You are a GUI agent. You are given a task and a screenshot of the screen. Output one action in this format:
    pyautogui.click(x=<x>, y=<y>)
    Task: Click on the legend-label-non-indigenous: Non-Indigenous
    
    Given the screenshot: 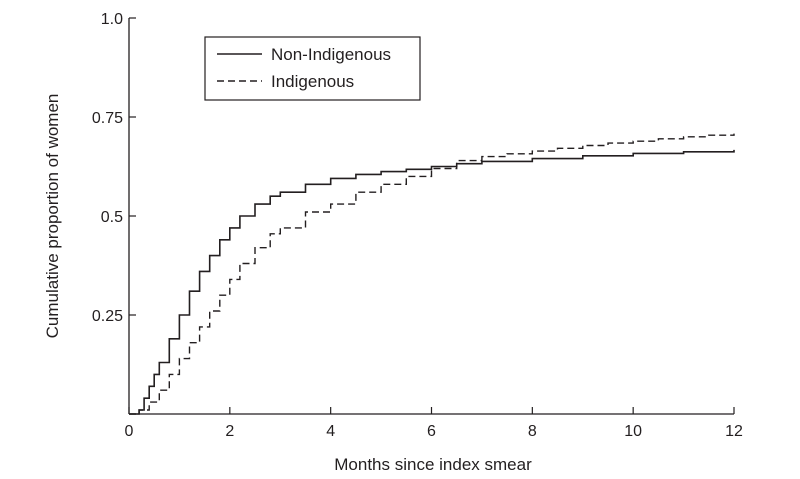 What is the action you would take?
    pyautogui.click(x=331, y=54)
    